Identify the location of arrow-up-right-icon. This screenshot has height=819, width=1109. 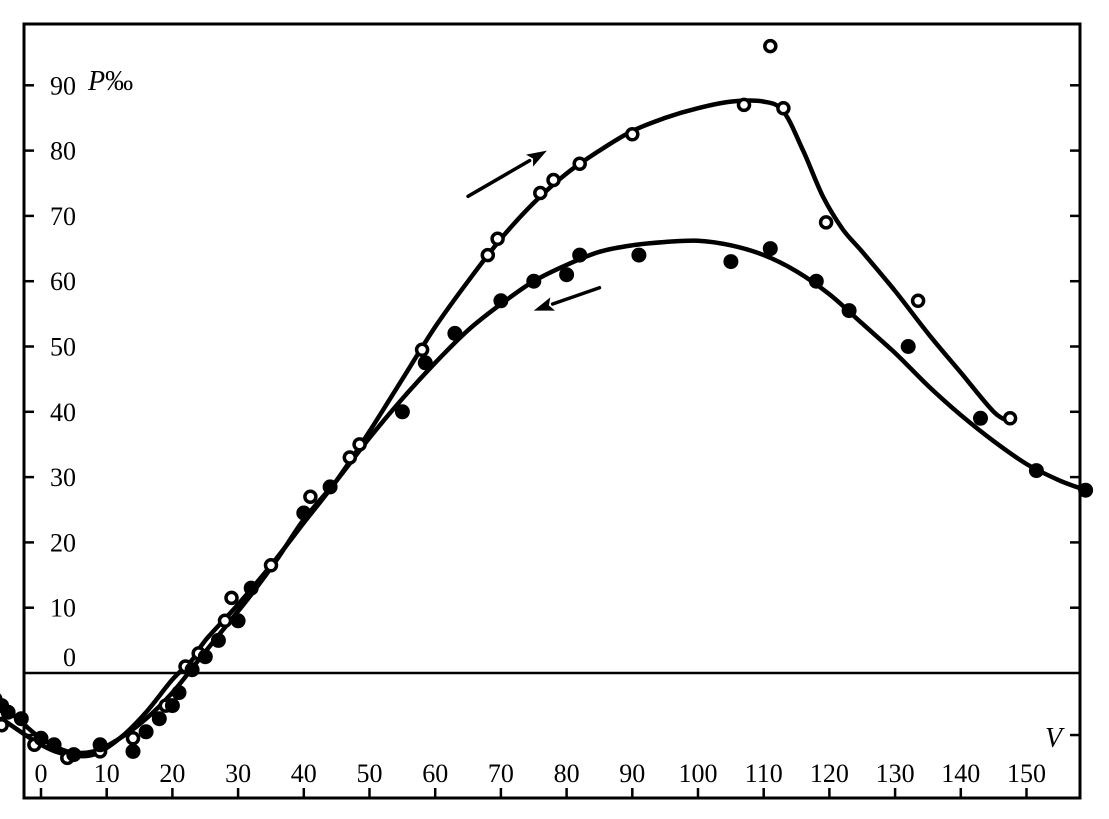
(506, 174).